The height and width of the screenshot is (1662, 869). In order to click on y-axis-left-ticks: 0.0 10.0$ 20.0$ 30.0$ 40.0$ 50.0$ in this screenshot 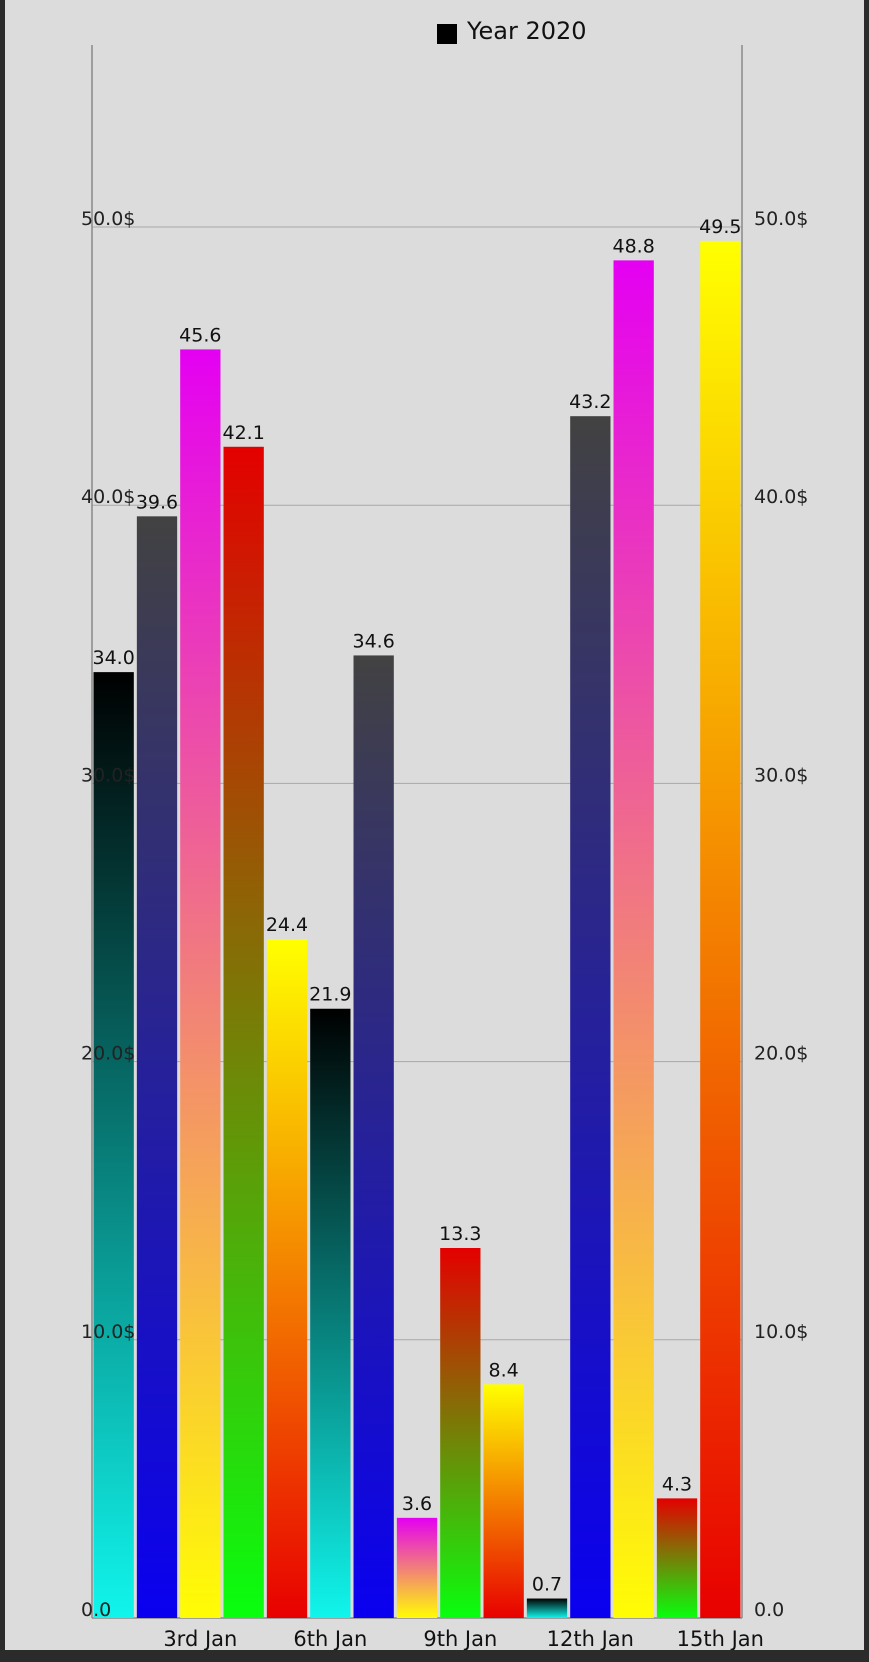, I will do `click(108, 914)`.